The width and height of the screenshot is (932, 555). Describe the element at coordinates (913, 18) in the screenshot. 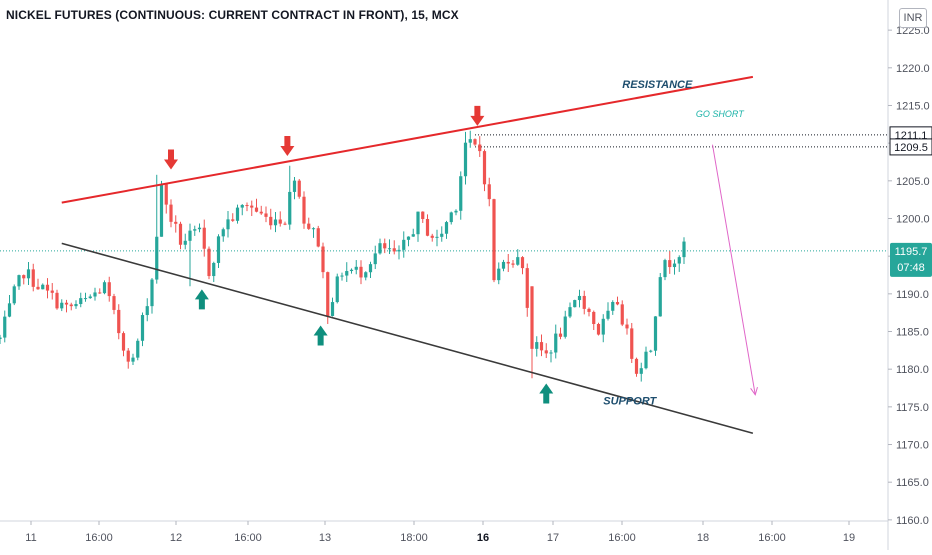

I see `currency-badge: INR` at that location.